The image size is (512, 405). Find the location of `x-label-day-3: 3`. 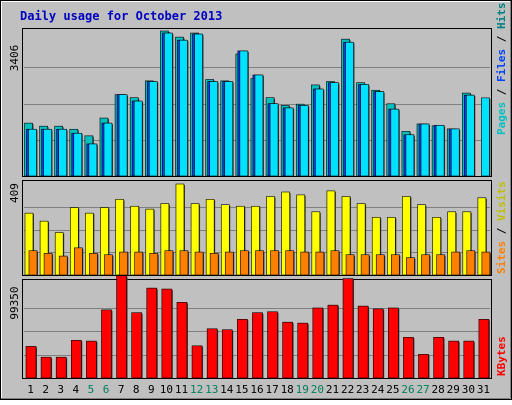

x-label-day-3: 3 is located at coordinates (60, 389).